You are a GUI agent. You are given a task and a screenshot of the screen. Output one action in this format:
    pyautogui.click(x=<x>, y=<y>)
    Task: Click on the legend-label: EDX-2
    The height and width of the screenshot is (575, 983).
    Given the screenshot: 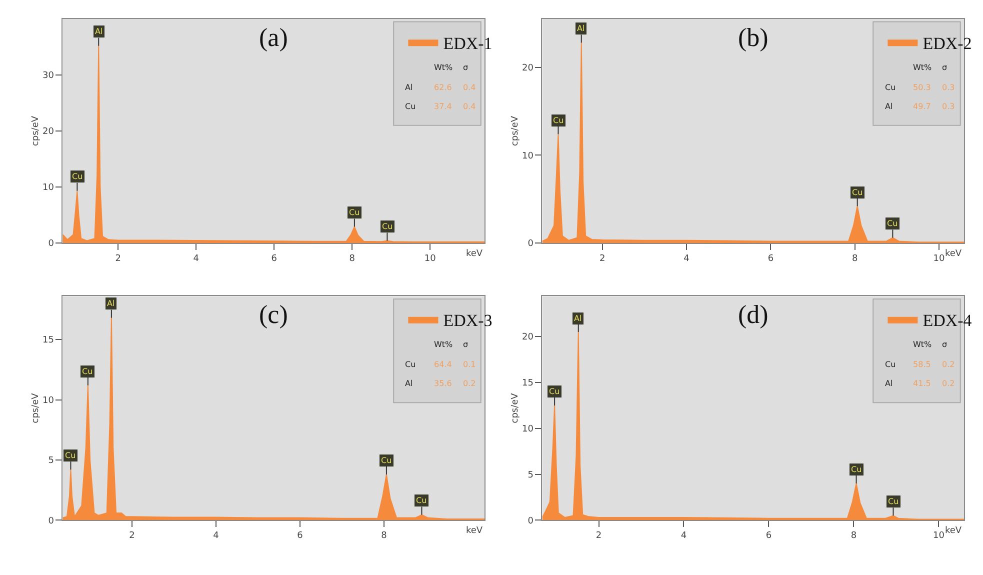 What is the action you would take?
    pyautogui.click(x=947, y=43)
    